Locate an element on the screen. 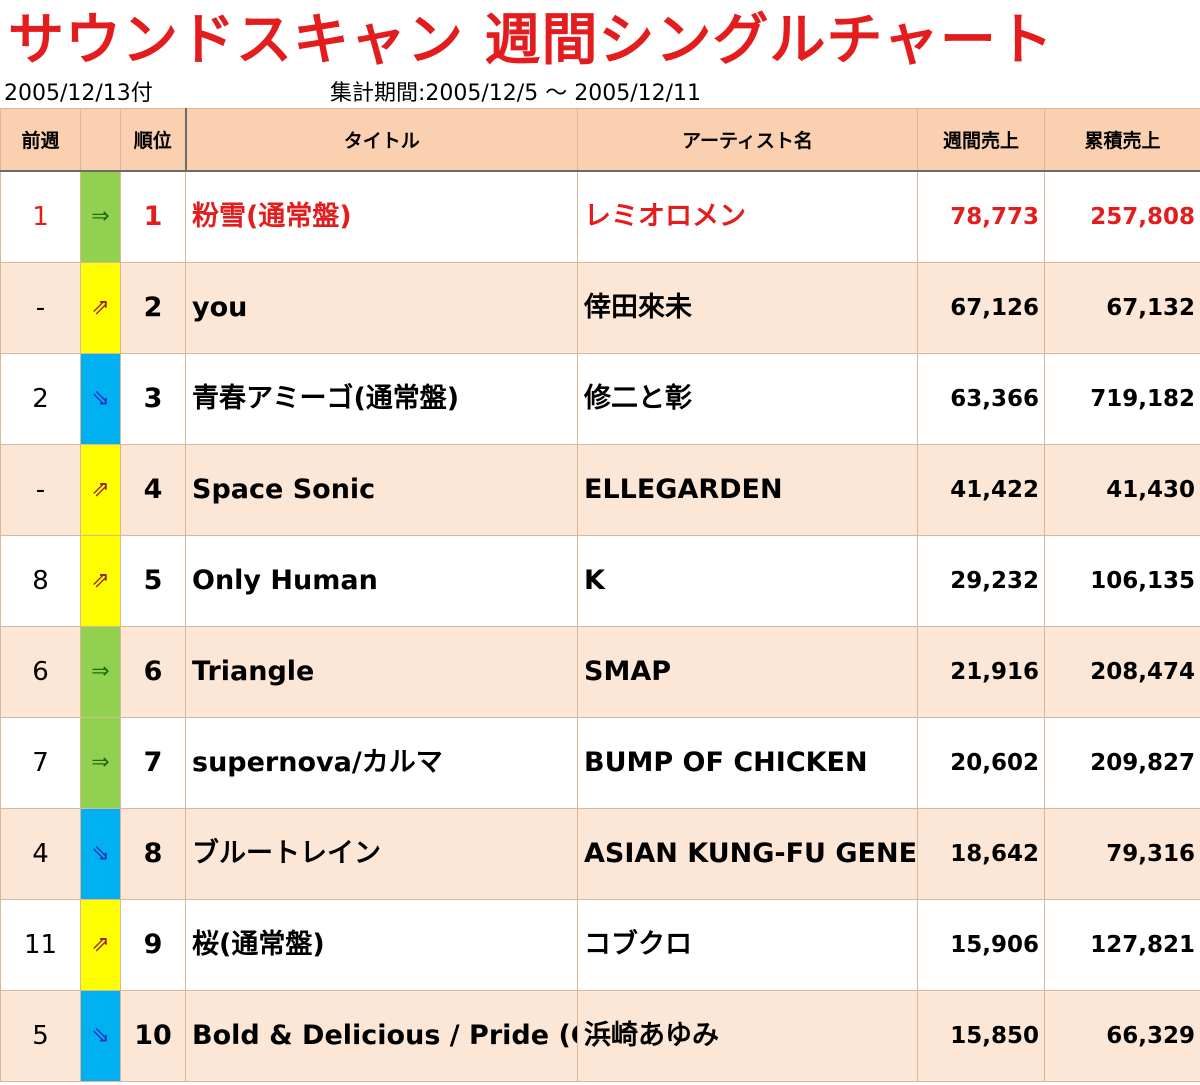  prev-week-cell: 11 is located at coordinates (40, 944).